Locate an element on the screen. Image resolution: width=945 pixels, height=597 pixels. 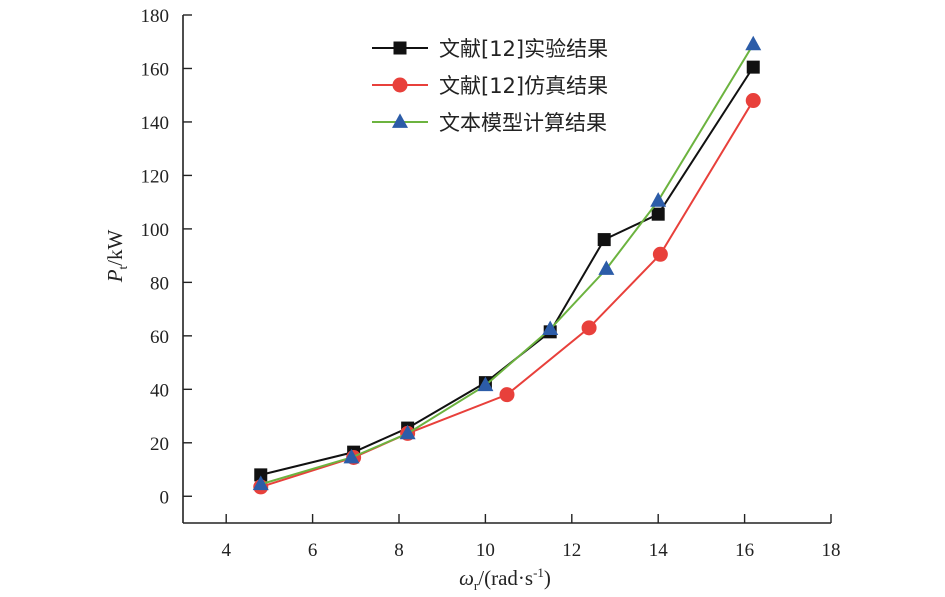
x-tick-label: 4 is located at coordinates (226, 550).